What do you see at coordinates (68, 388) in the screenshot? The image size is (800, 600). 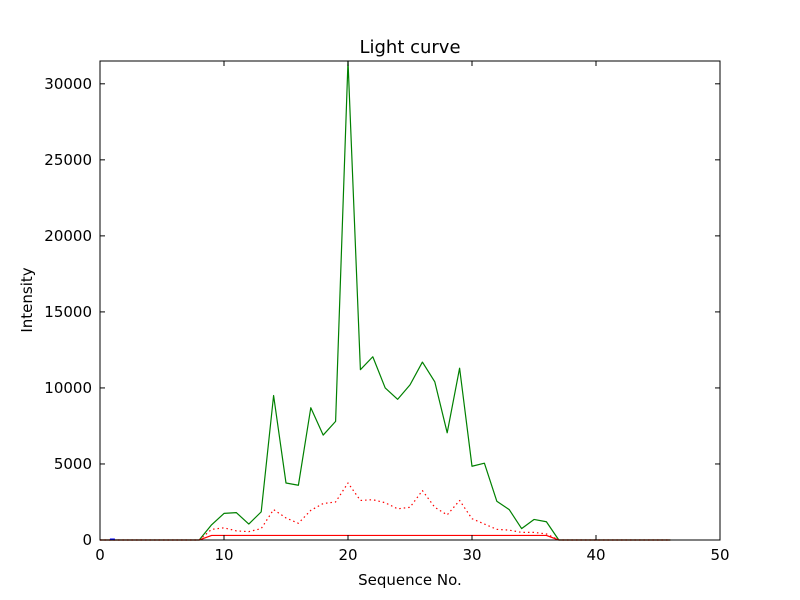 I see `y-tick-label: 10000` at bounding box center [68, 388].